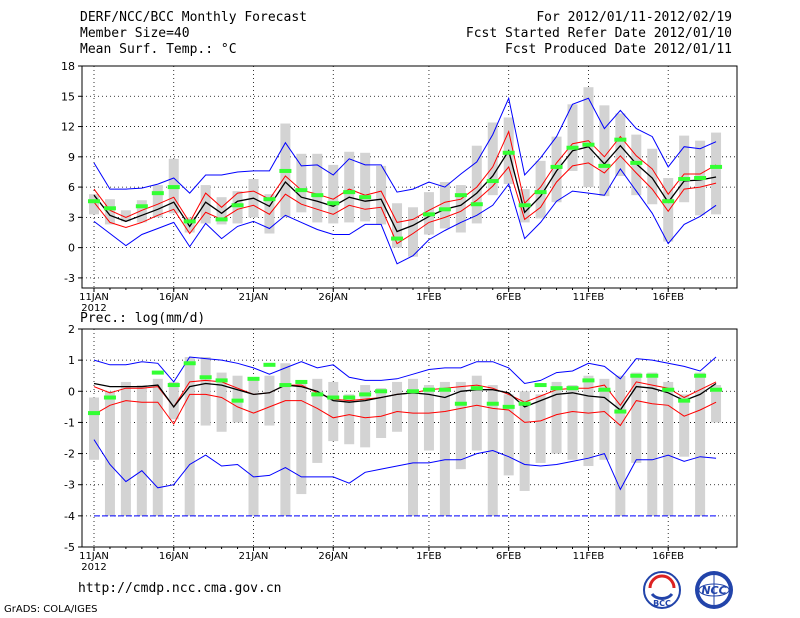  Describe the element at coordinates (174, 297) in the screenshot. I see `x-tick-label: 16JAN` at that location.